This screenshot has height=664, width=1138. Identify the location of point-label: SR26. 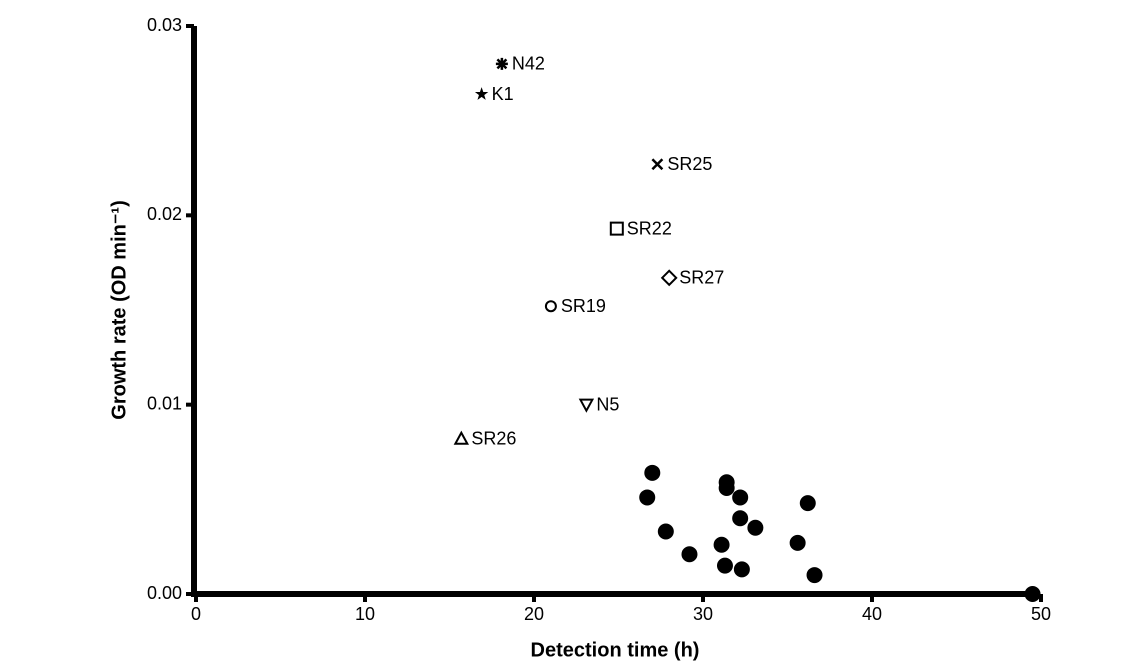
(493, 438).